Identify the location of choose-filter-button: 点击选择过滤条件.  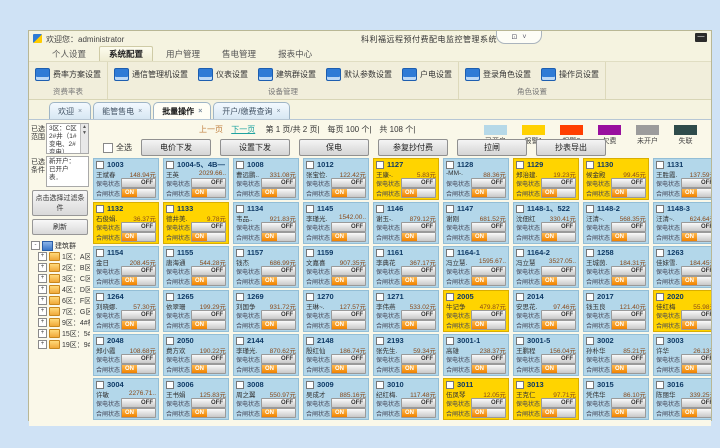
(60, 203).